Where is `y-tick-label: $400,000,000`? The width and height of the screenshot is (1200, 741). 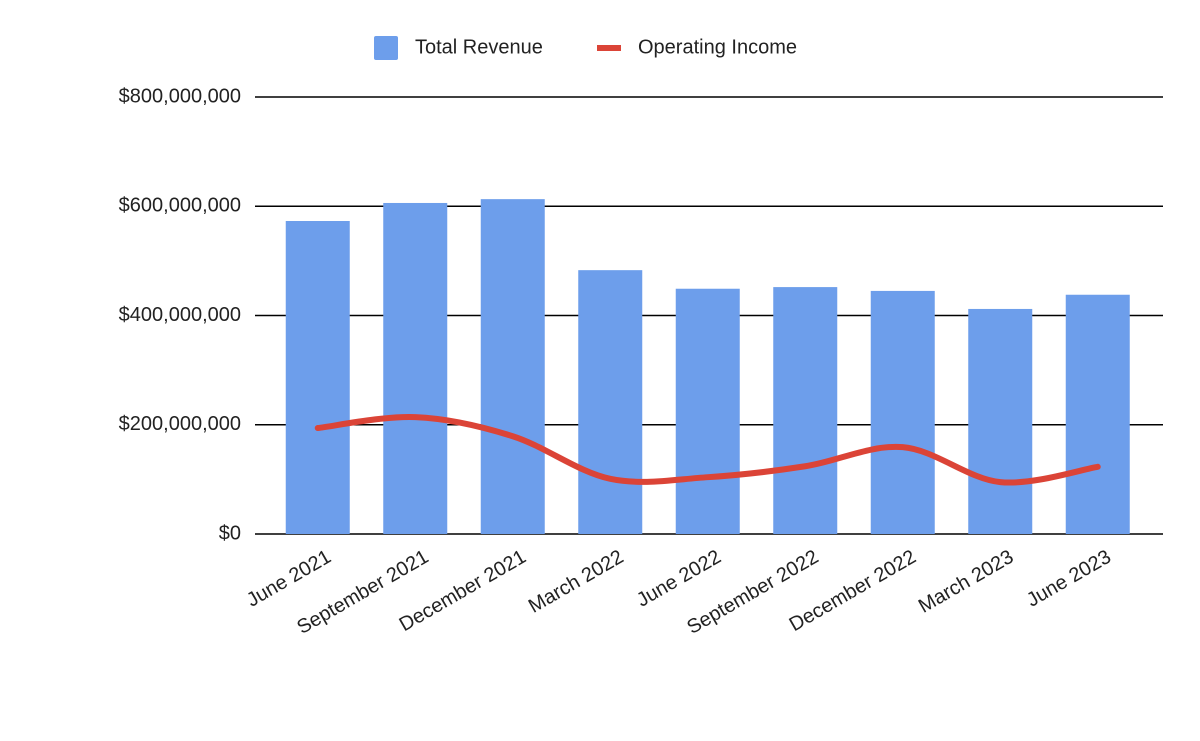
y-tick-label: $400,000,000 is located at coordinates (180, 315).